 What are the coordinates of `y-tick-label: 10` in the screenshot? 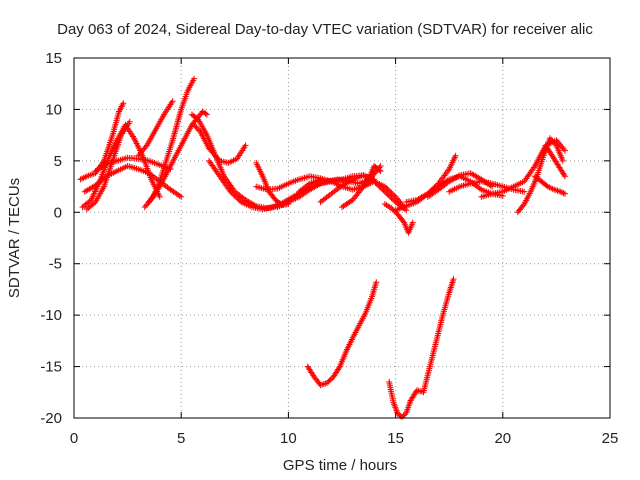 It's located at (53, 109).